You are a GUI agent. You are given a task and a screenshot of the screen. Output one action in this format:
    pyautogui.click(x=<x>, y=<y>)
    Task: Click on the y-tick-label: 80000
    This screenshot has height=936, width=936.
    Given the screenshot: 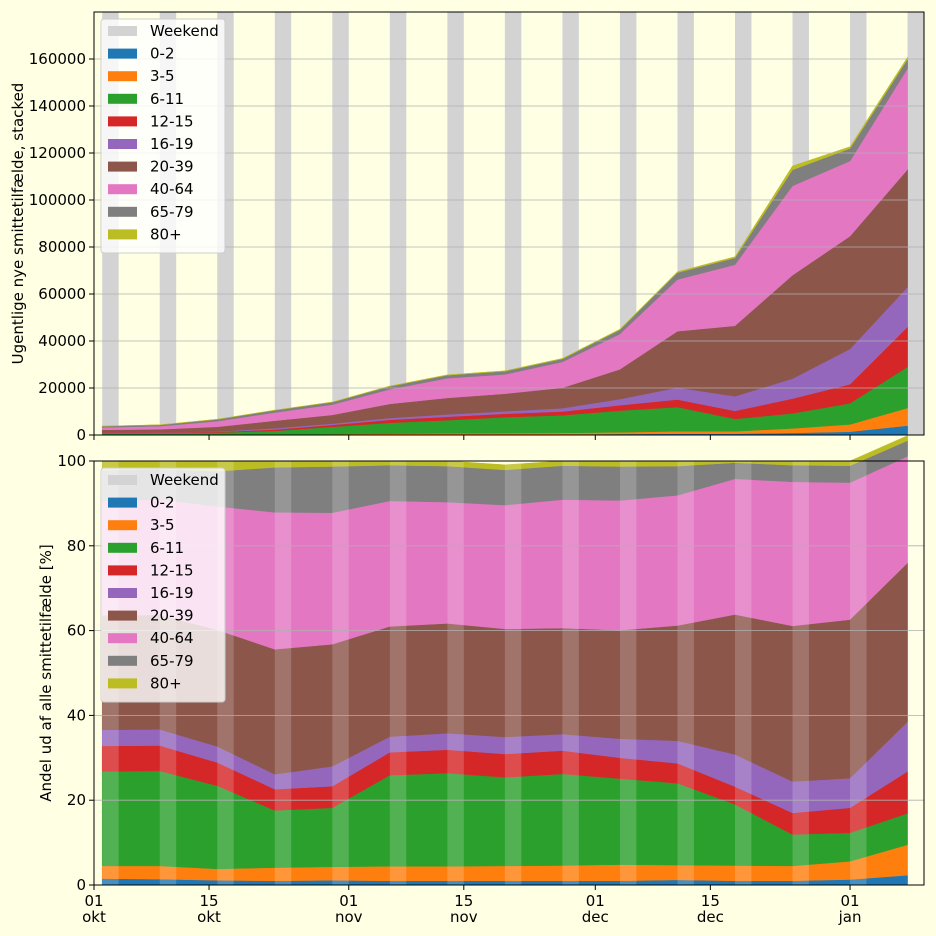 What is the action you would take?
    pyautogui.click(x=62, y=247)
    